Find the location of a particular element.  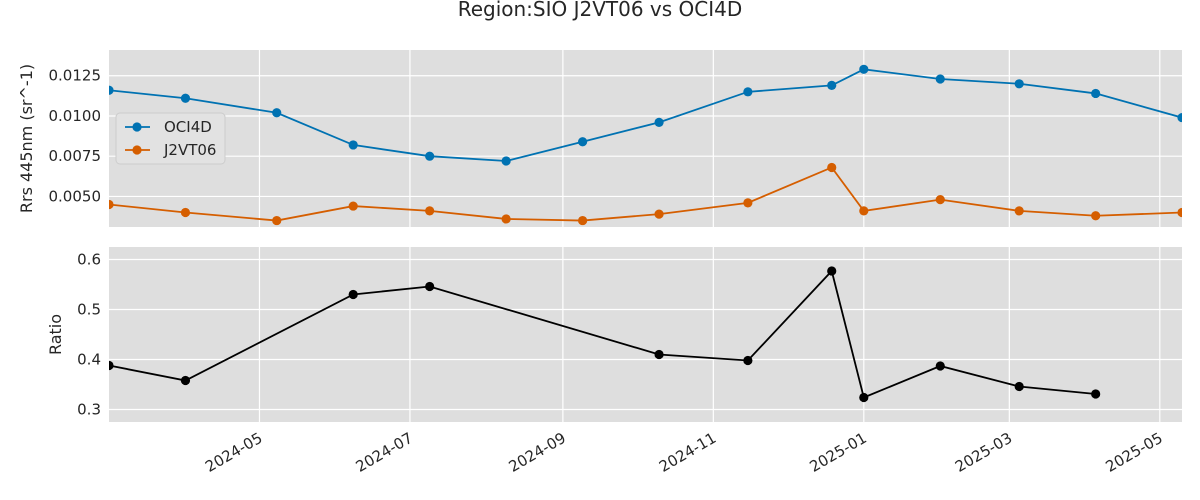

y-axis-label: Rrs 445nm (sr^-1) is located at coordinates (26, 138).